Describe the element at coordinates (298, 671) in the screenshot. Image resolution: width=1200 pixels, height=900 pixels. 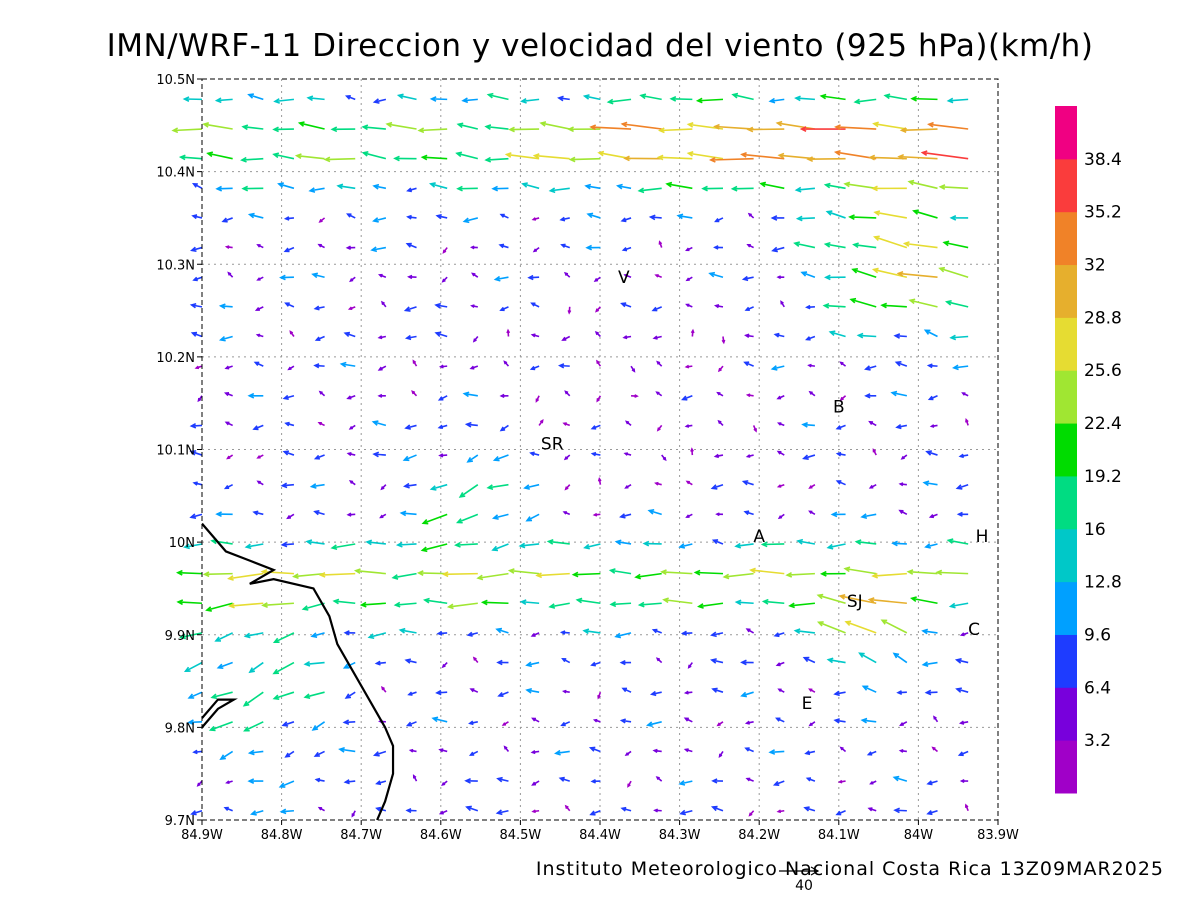
I see `coastline-path` at that location.